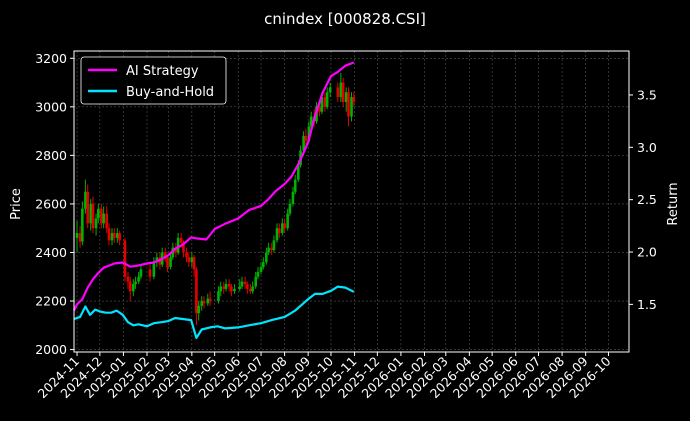 Image resolution: width=690 pixels, height=421 pixels. I want to click on legend-box, so click(153, 80).